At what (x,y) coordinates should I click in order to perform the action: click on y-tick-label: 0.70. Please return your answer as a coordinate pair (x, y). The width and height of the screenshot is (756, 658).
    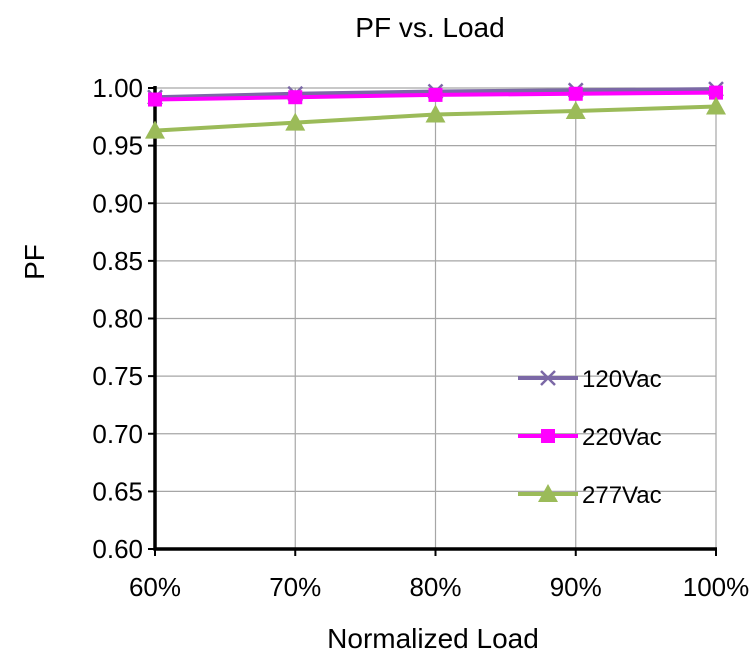
    Looking at the image, I should click on (117, 434).